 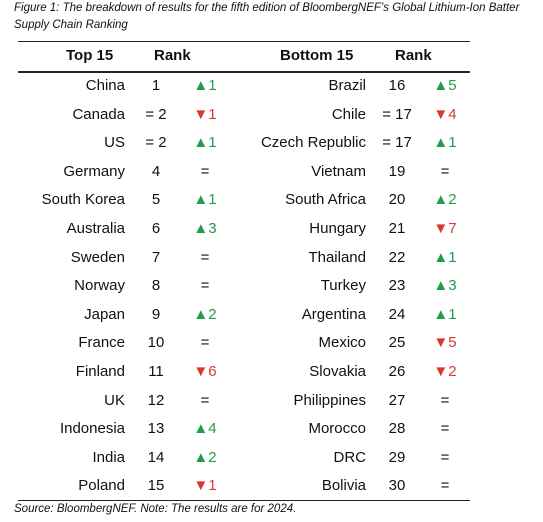 I want to click on rank: 5, so click(x=156, y=200).